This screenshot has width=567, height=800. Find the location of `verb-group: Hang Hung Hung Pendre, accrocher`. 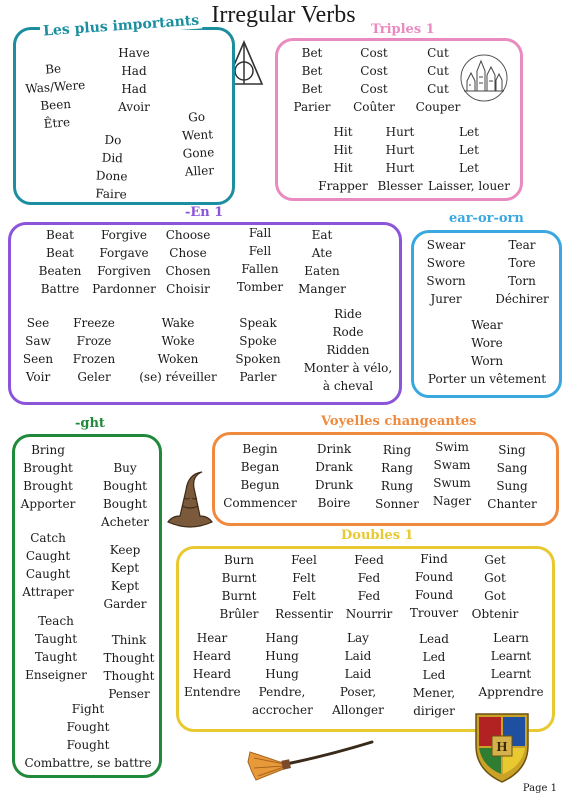

verb-group: Hang Hung Hung Pendre, accrocher is located at coordinates (282, 674).